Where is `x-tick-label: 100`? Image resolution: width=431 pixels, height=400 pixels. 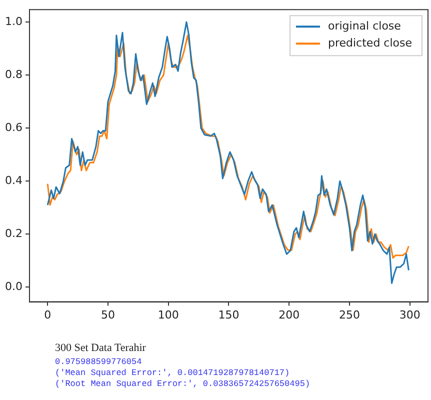 x-tick-label: 100 is located at coordinates (168, 315).